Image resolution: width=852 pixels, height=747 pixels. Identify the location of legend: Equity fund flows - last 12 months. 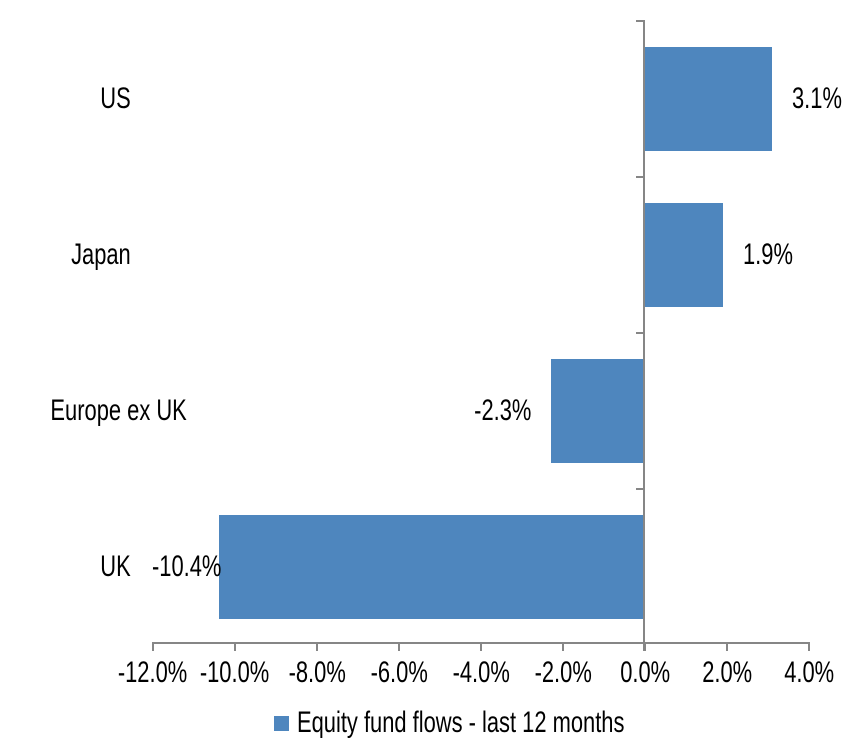
(510, 723).